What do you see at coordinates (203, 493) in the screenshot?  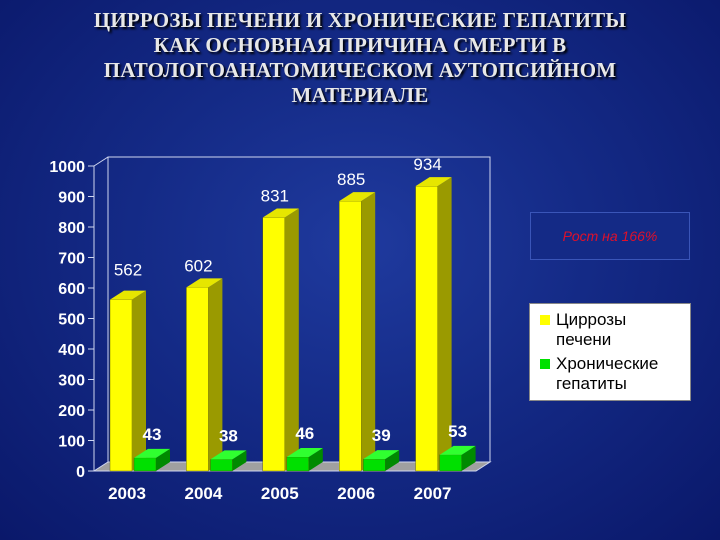 I see `x-tick-label: 2004` at bounding box center [203, 493].